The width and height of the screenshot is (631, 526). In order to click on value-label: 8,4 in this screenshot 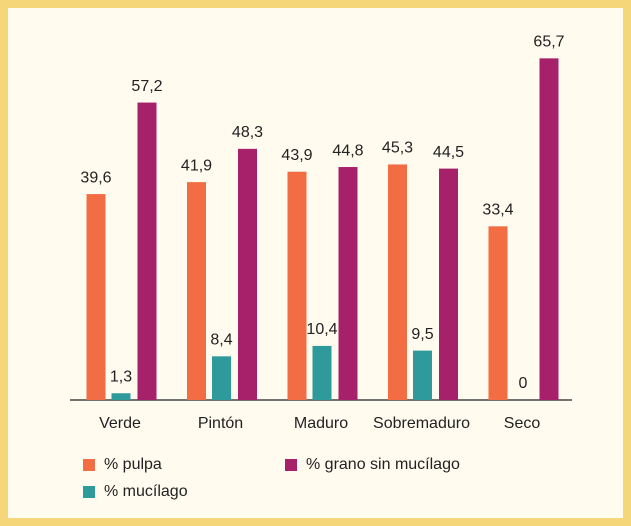, I will do `click(221, 340)`.